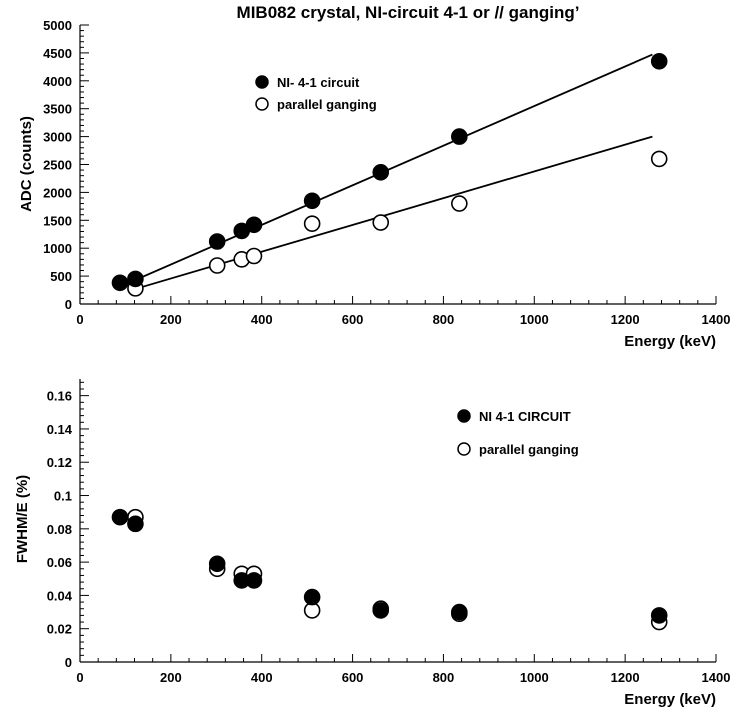 This screenshot has width=736, height=715. Describe the element at coordinates (59, 529) in the screenshot. I see `y-tick-label: 0.08` at that location.